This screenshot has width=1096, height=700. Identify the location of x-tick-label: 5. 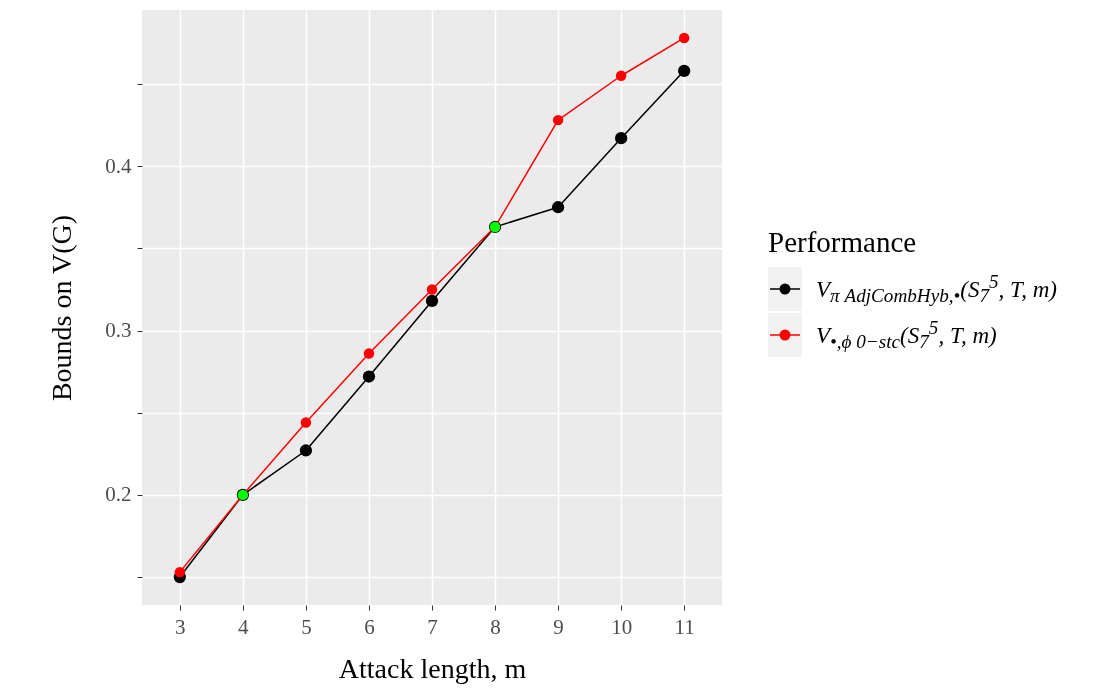
(306, 626).